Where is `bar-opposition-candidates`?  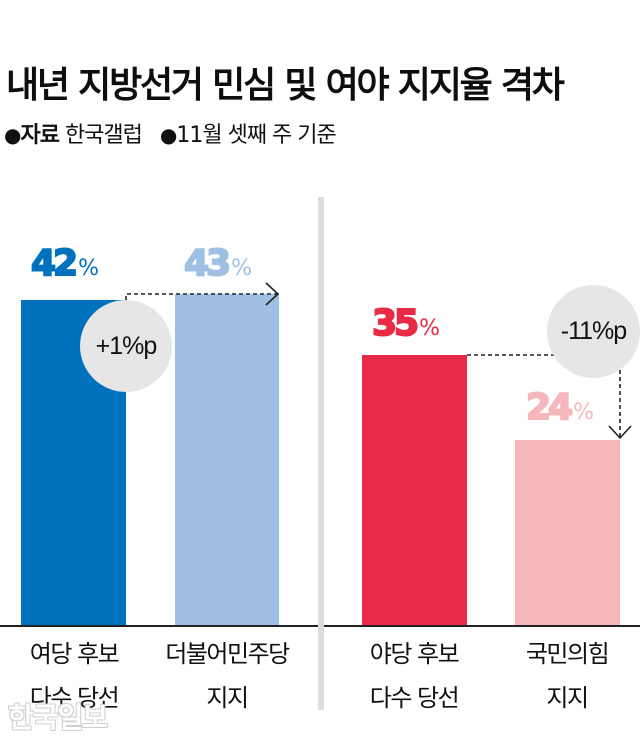 bar-opposition-candidates is located at coordinates (414, 490).